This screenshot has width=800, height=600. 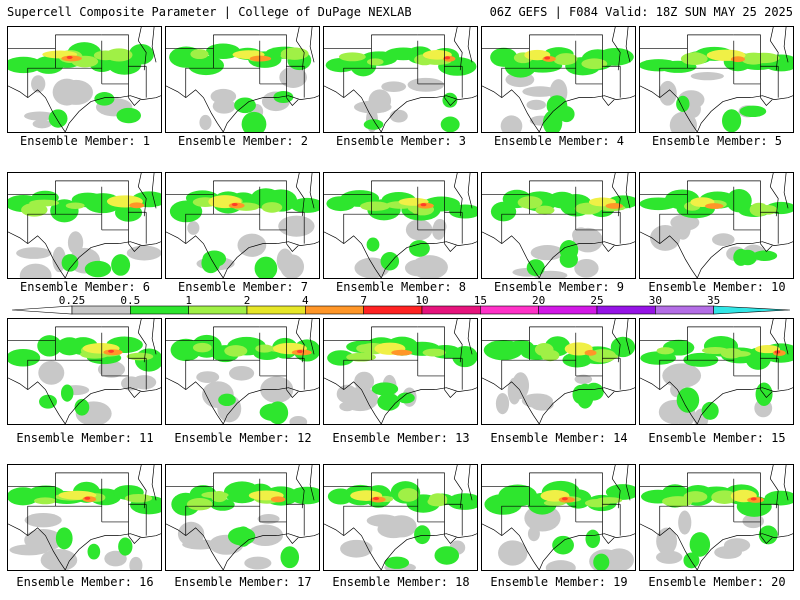 I want to click on member-label: Ensemble Member: 1, so click(x=85, y=141).